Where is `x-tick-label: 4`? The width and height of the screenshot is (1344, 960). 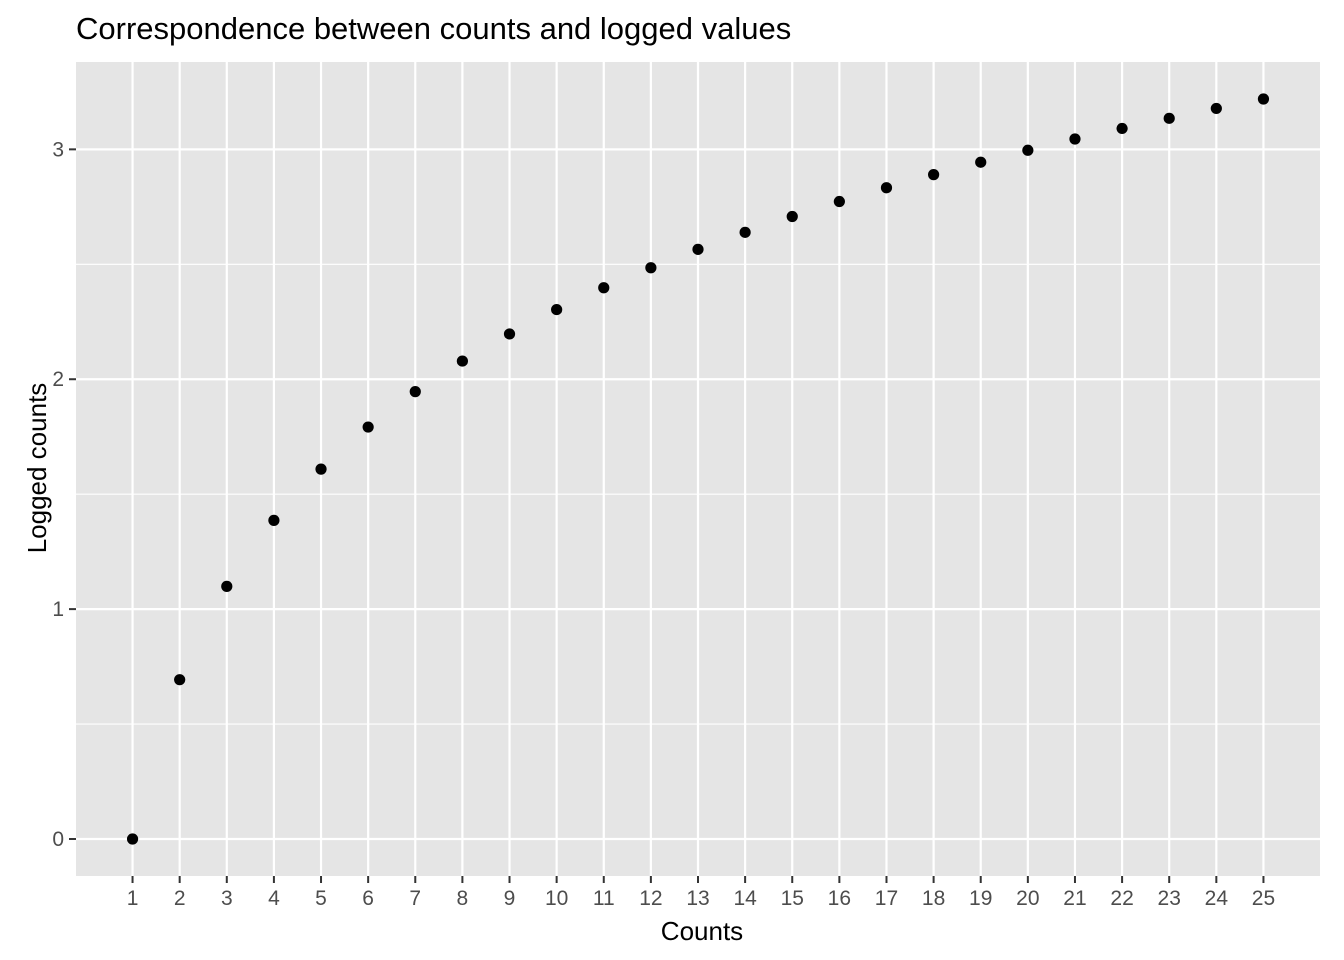
x-tick-label: 4 is located at coordinates (274, 898).